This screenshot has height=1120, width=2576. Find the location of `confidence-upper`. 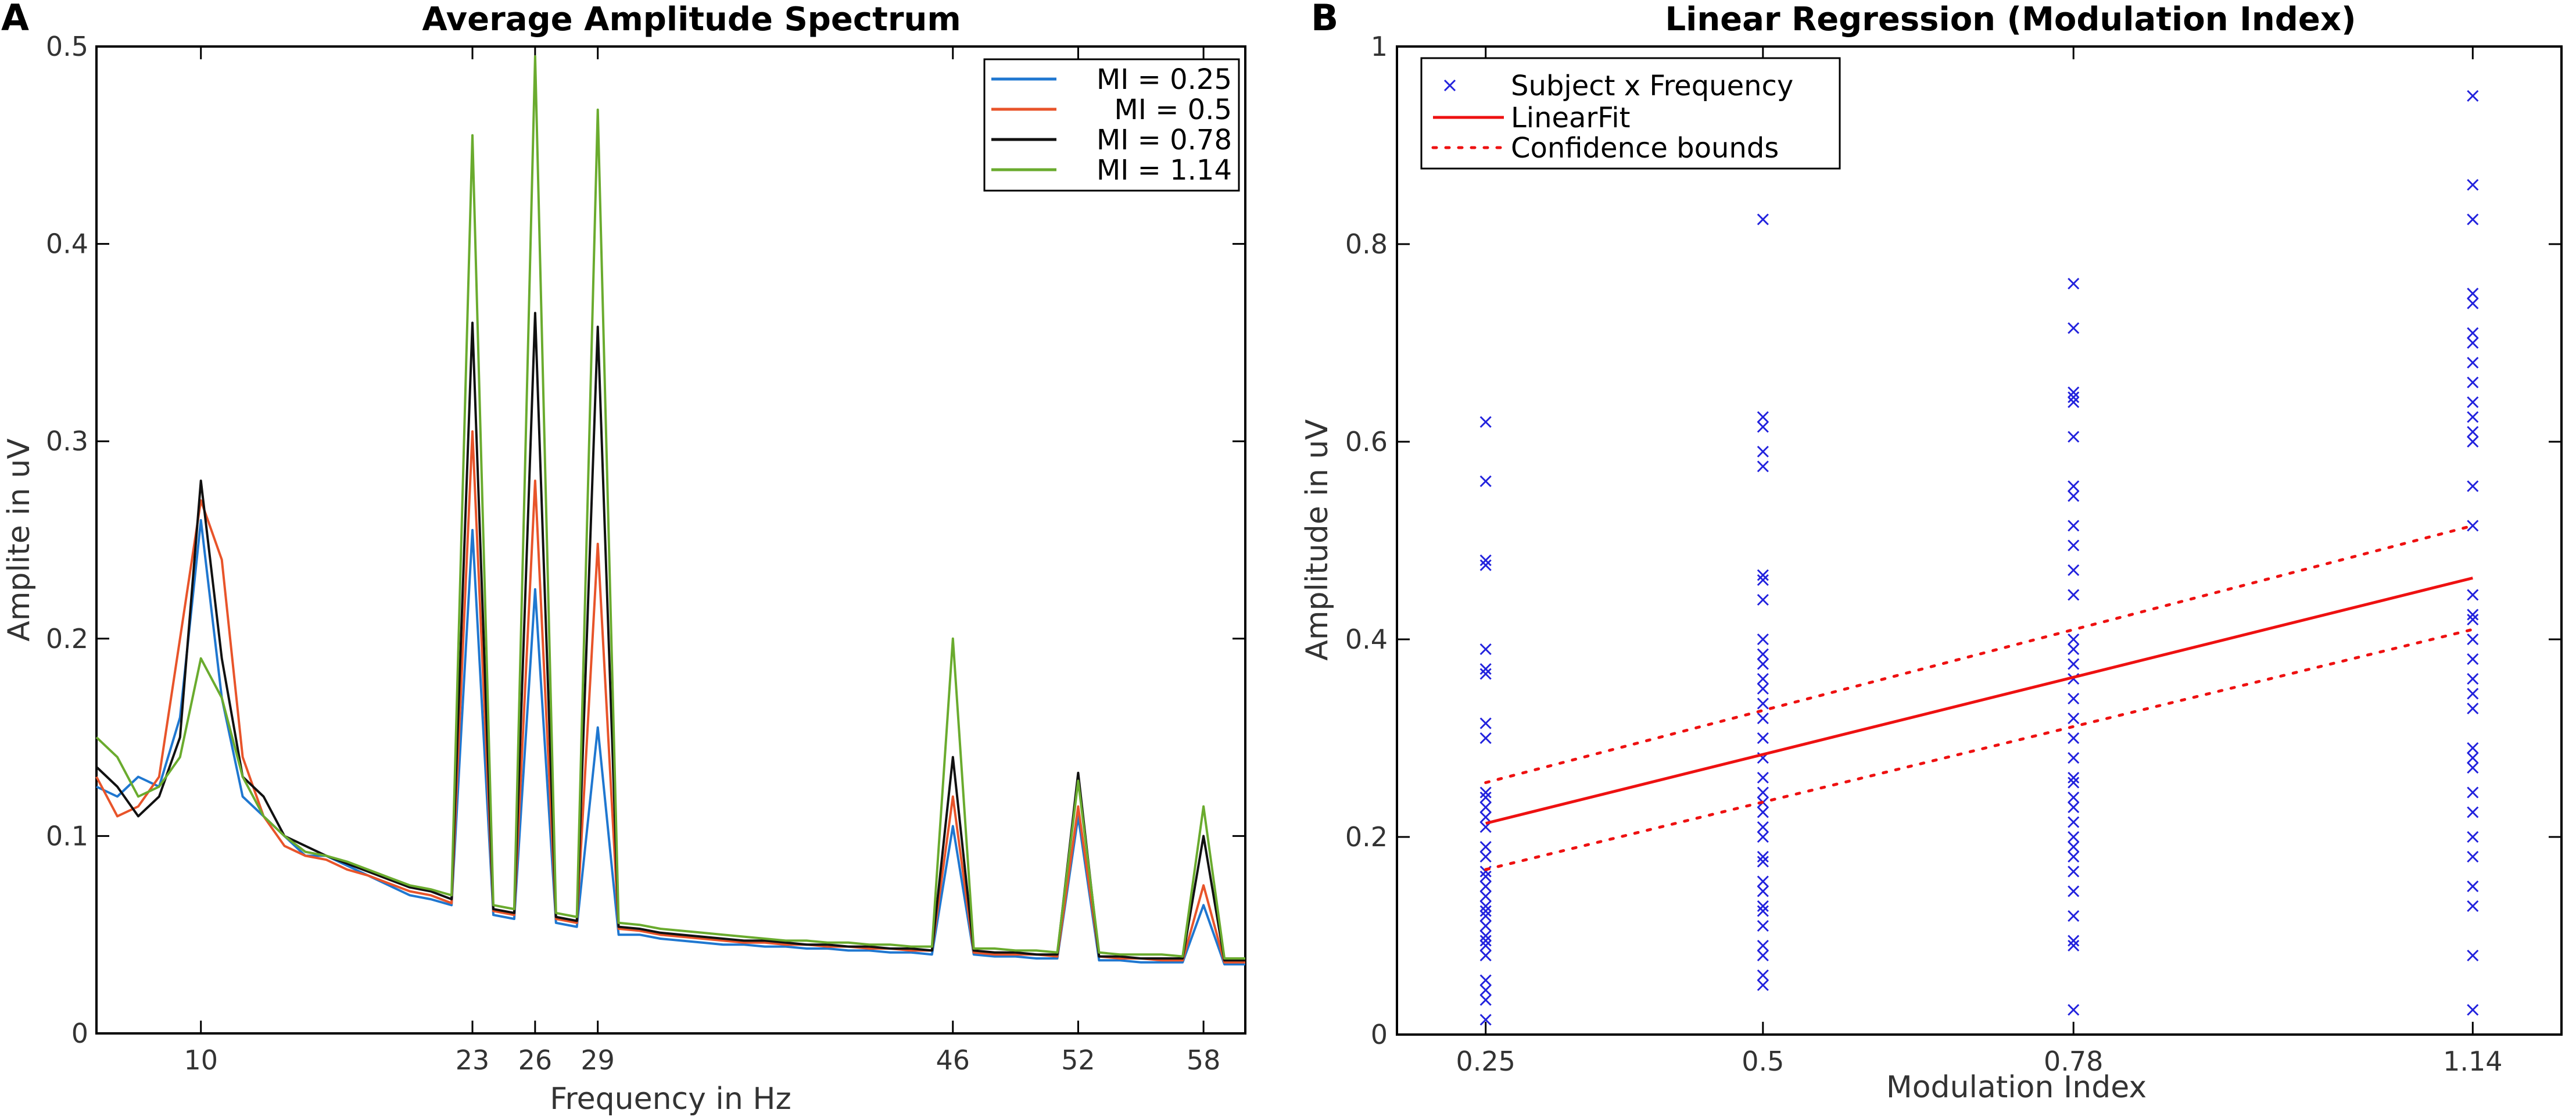

confidence-upper is located at coordinates (1979, 654).